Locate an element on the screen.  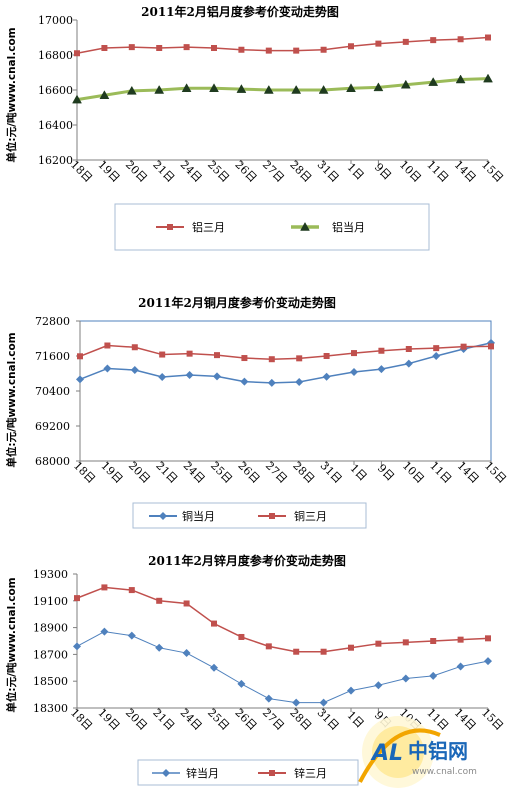
y-tick-label: 69200 is located at coordinates (52, 426).